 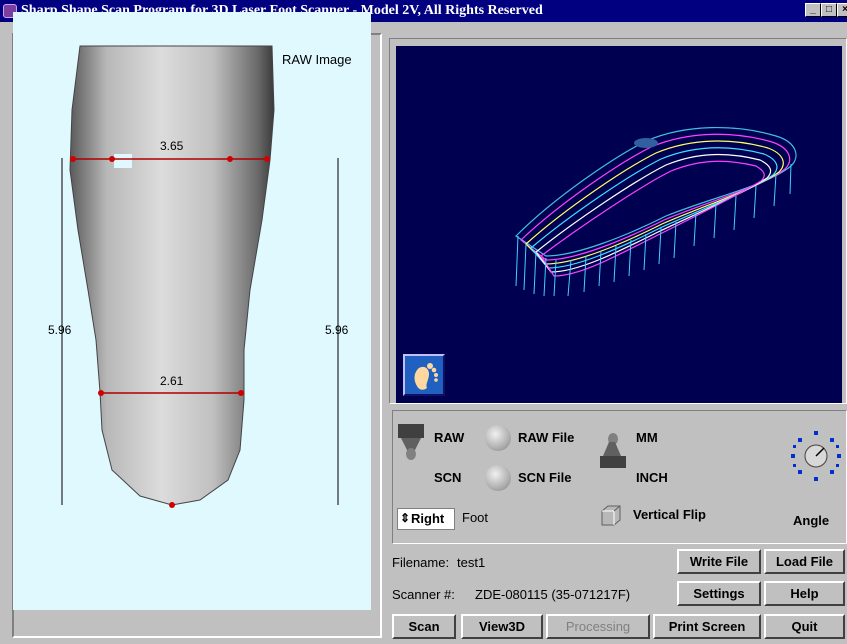 What do you see at coordinates (804, 561) in the screenshot?
I see `load-file-button: Load File` at bounding box center [804, 561].